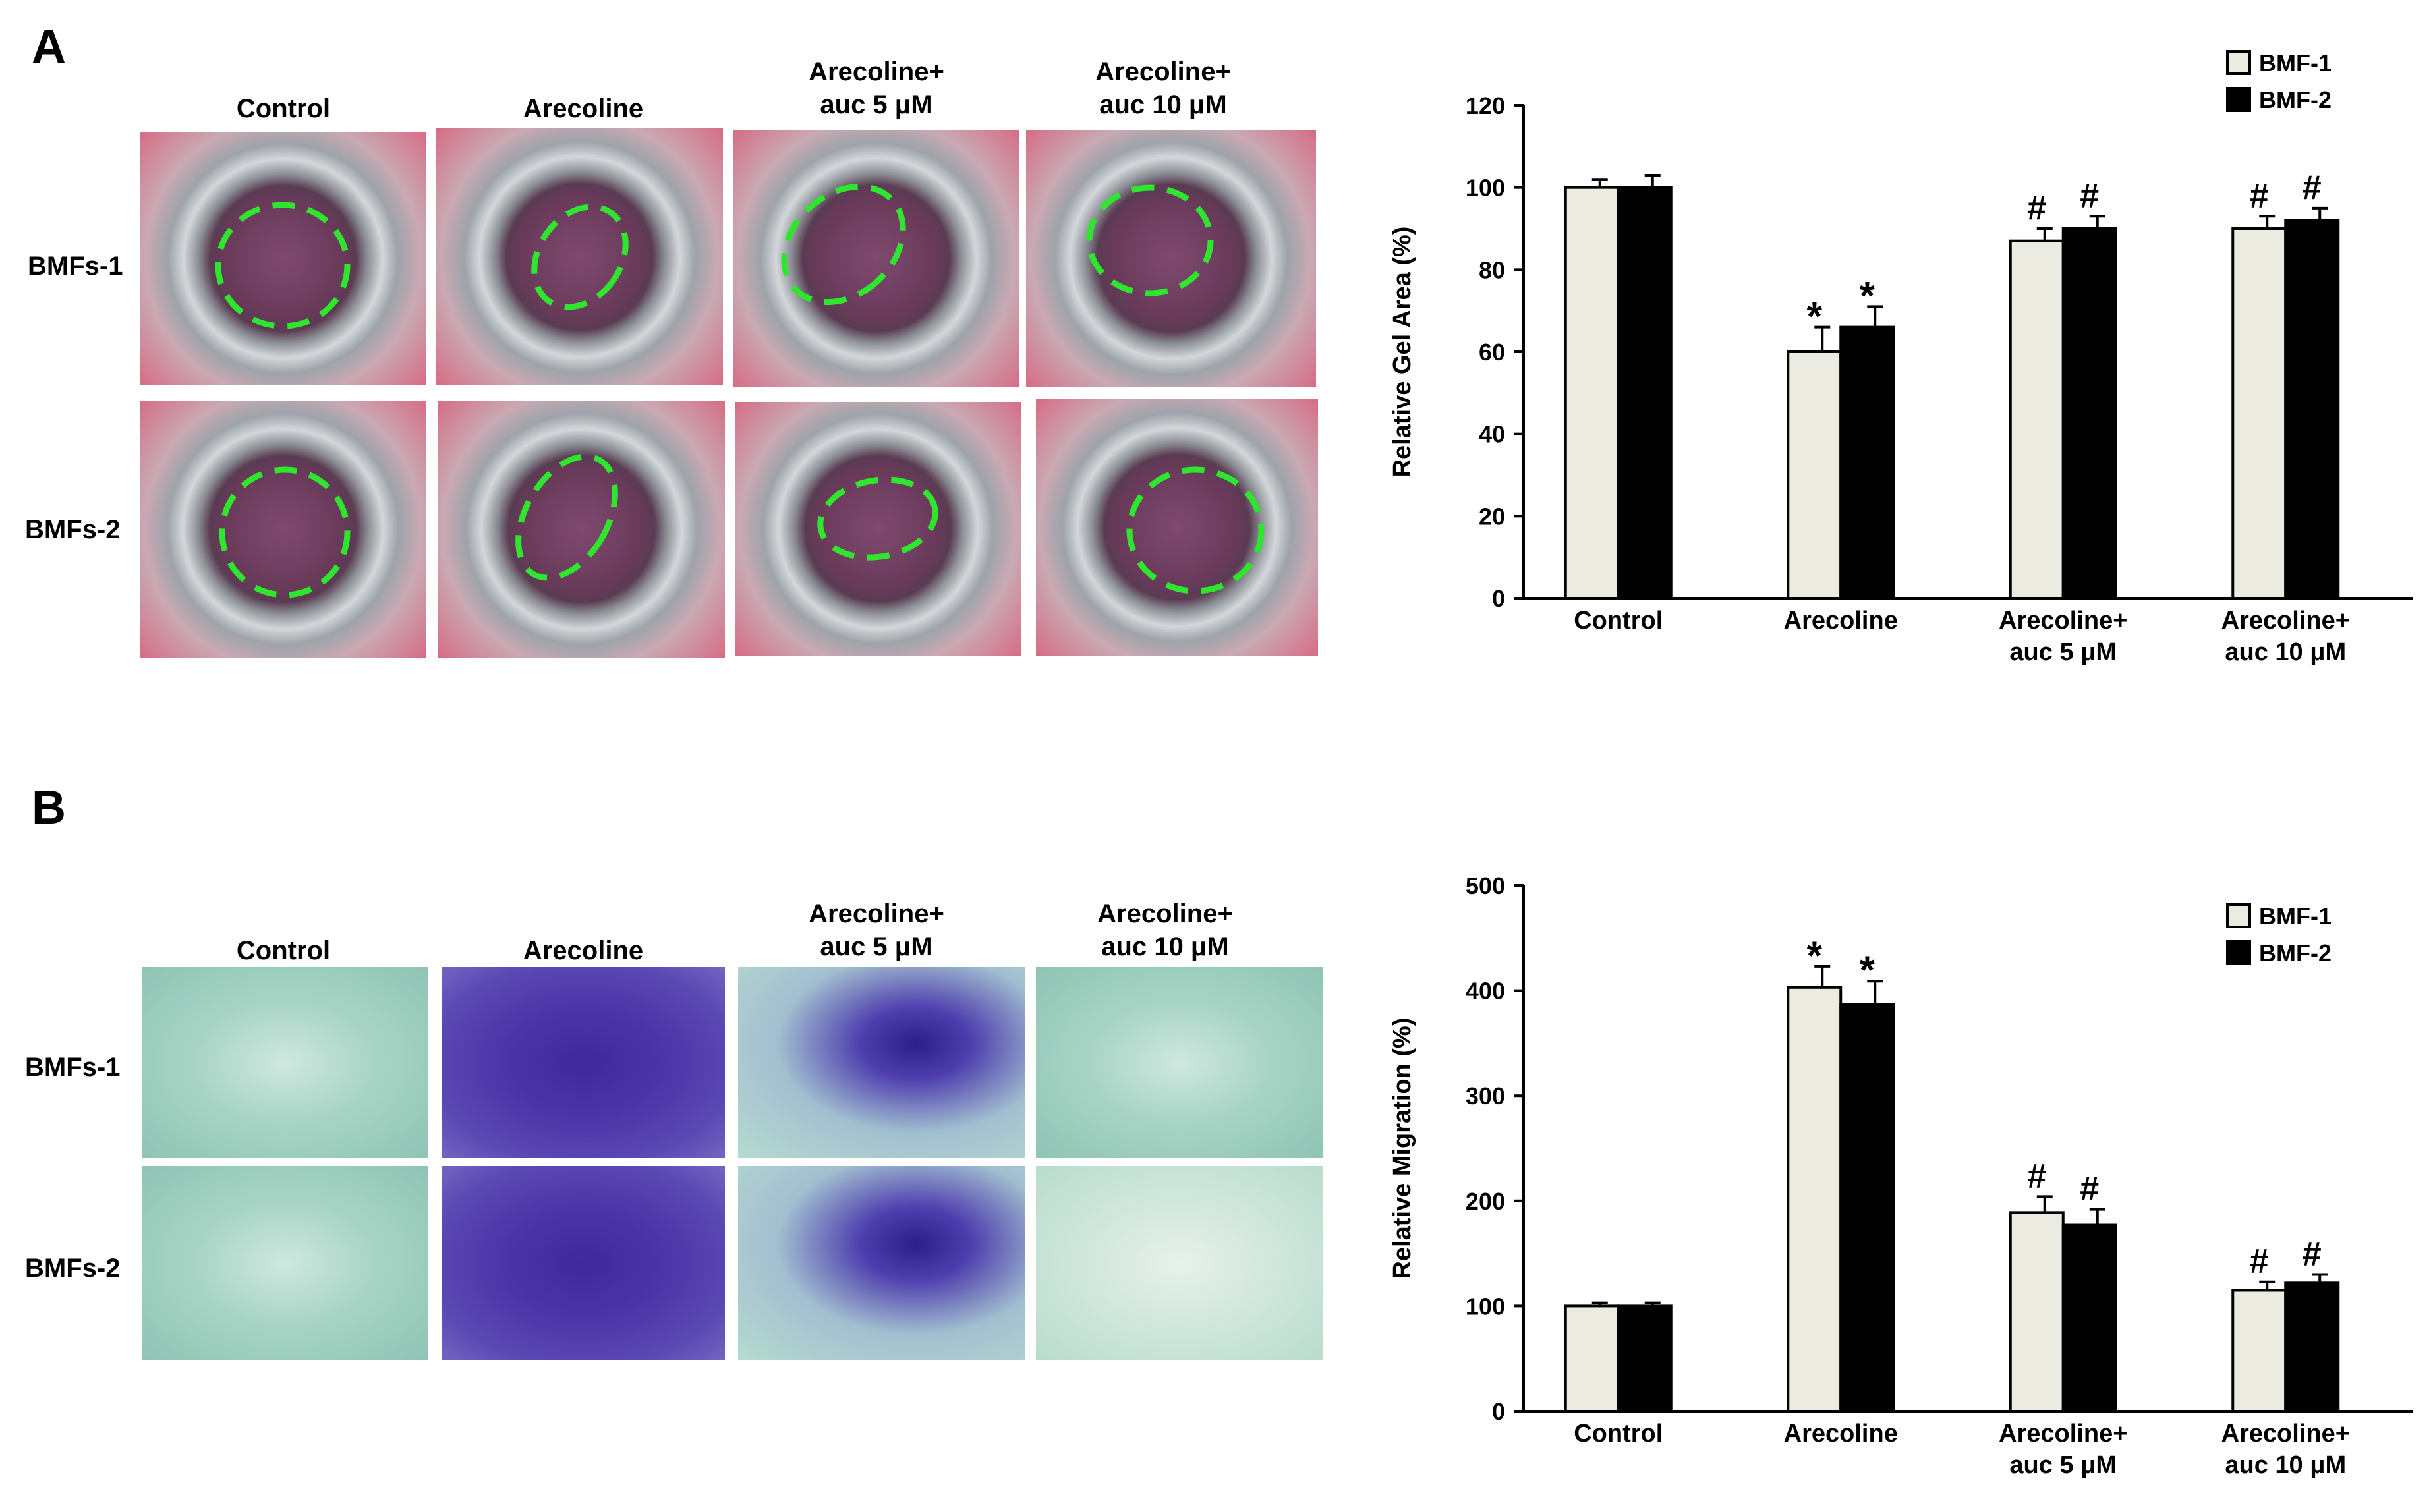 Image resolution: width=2433 pixels, height=1512 pixels. What do you see at coordinates (49, 807) in the screenshot?
I see `panel-letter-b: B` at bounding box center [49, 807].